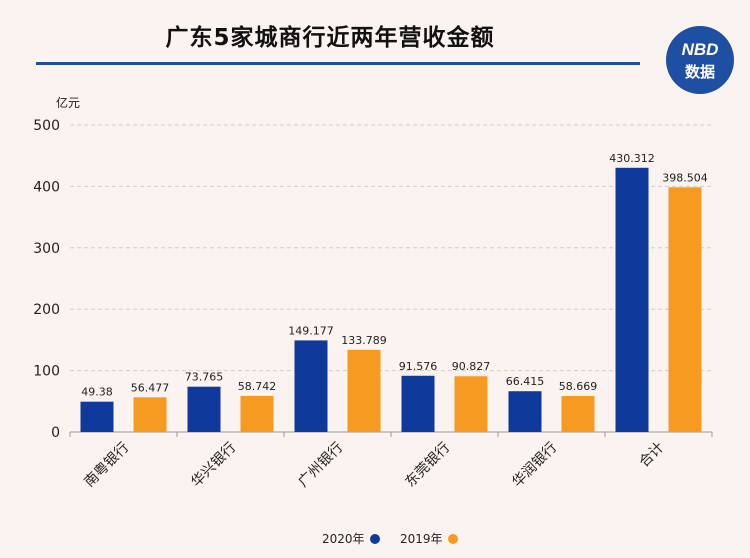 The height and width of the screenshot is (558, 750). What do you see at coordinates (343, 539) in the screenshot?
I see `legend-label-2020: 2020年` at bounding box center [343, 539].